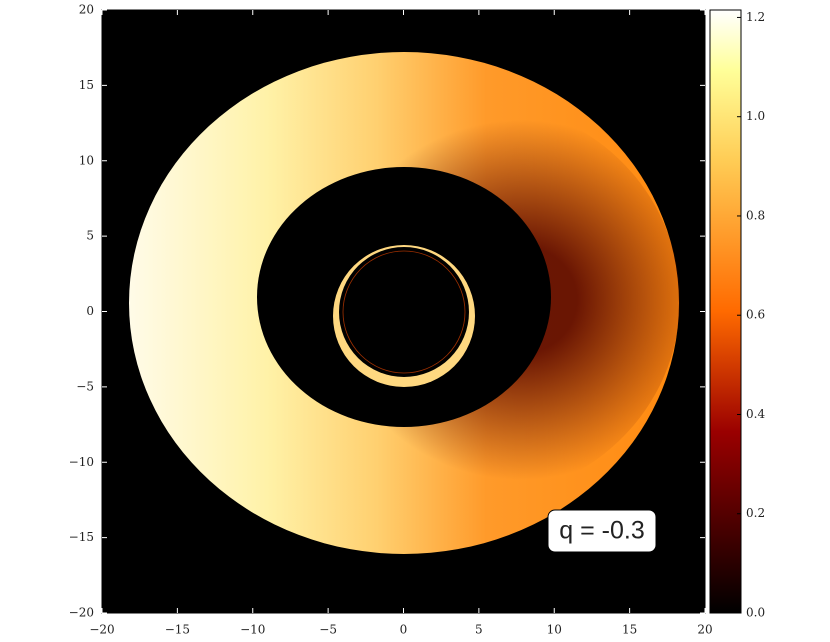  I want to click on colorbar-tick-label: 0.2, so click(755, 513).